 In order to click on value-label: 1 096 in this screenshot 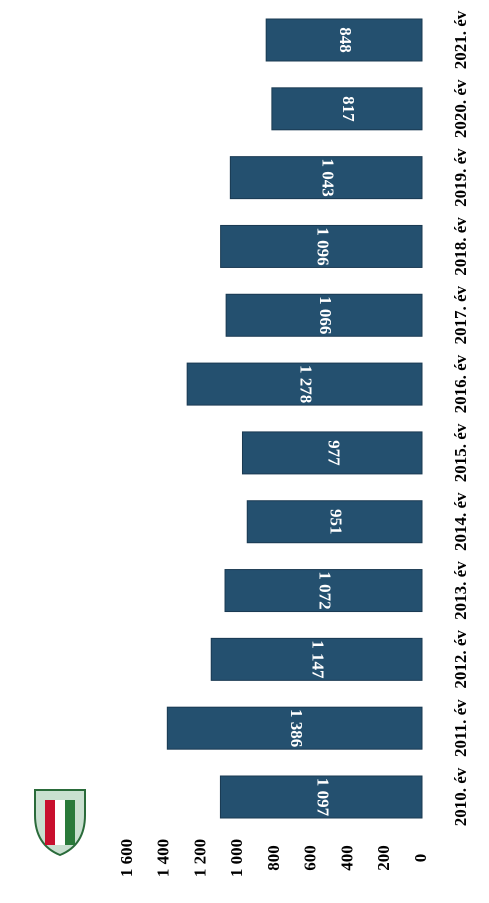, I will do `click(322, 246)`.